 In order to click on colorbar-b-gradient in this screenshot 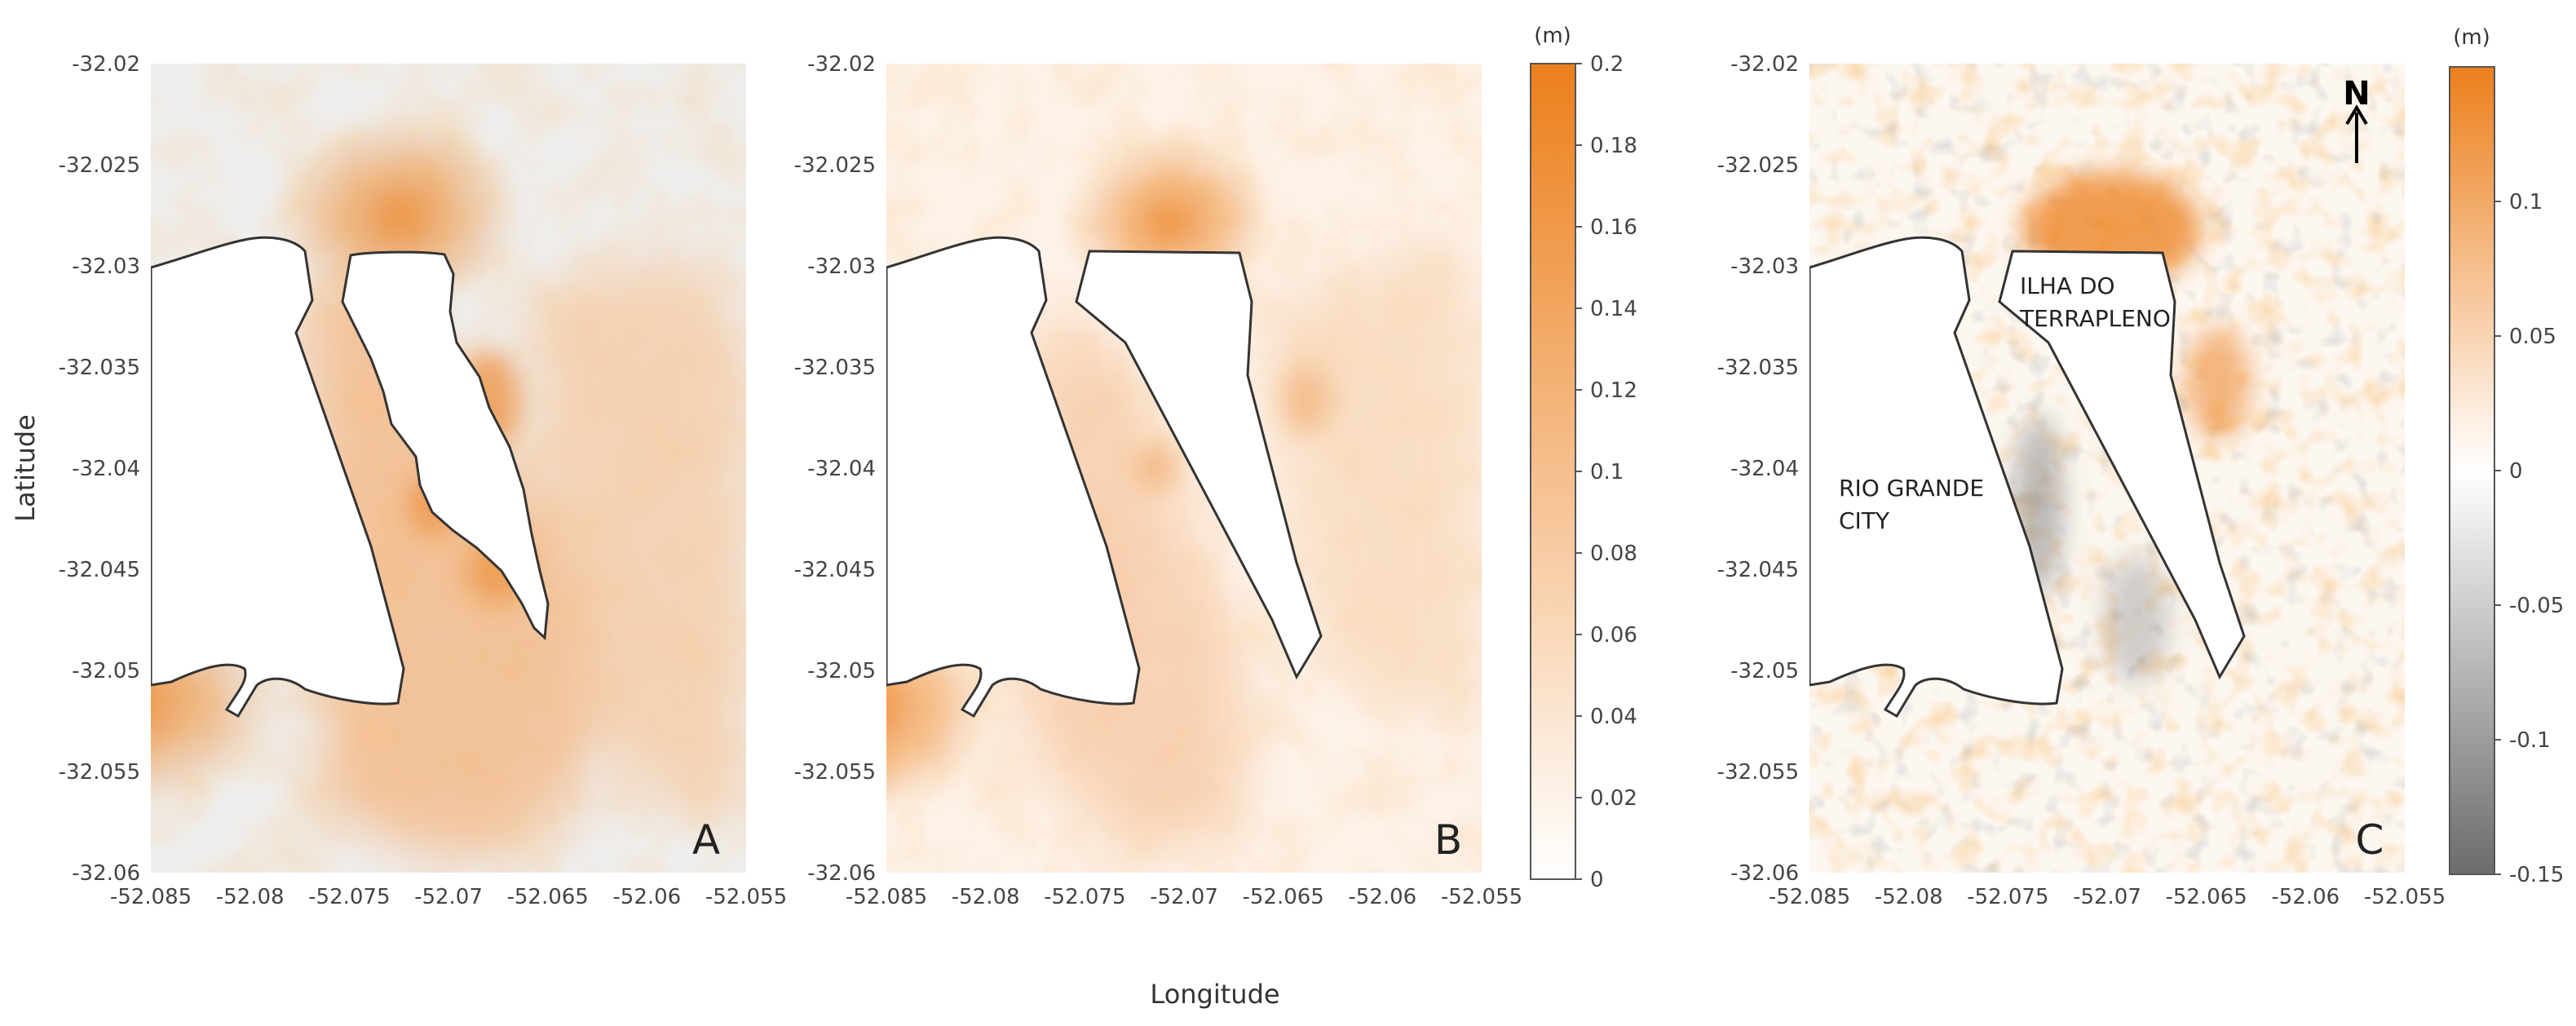, I will do `click(1553, 472)`.